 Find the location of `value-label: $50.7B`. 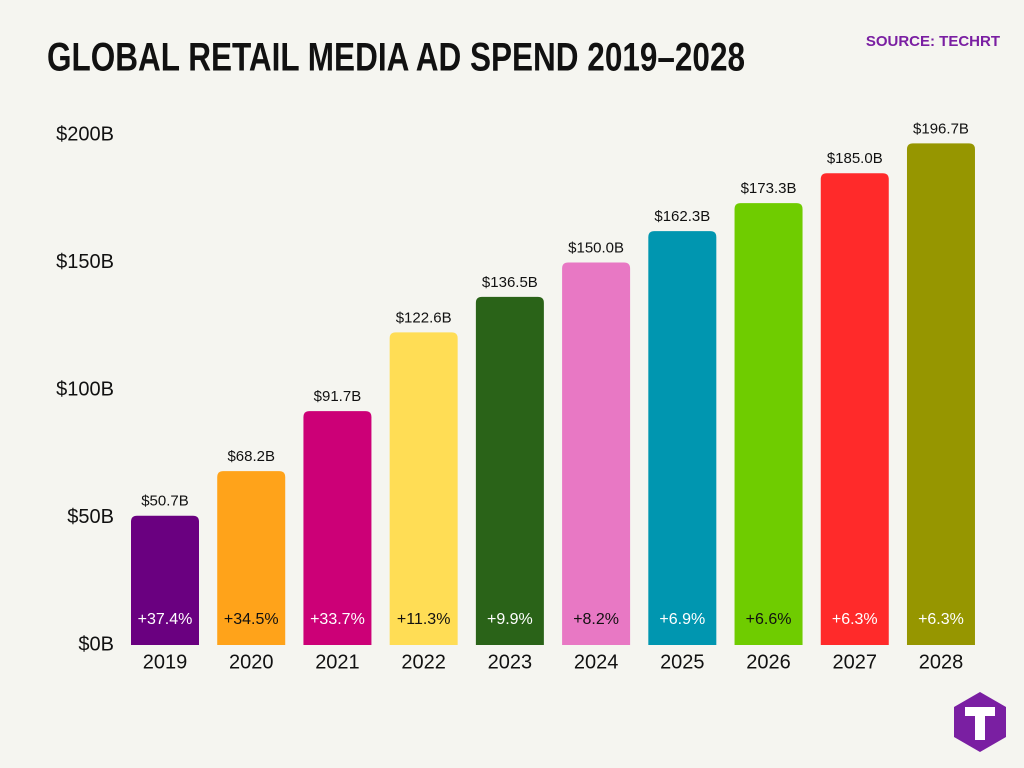

value-label: $50.7B is located at coordinates (165, 501).